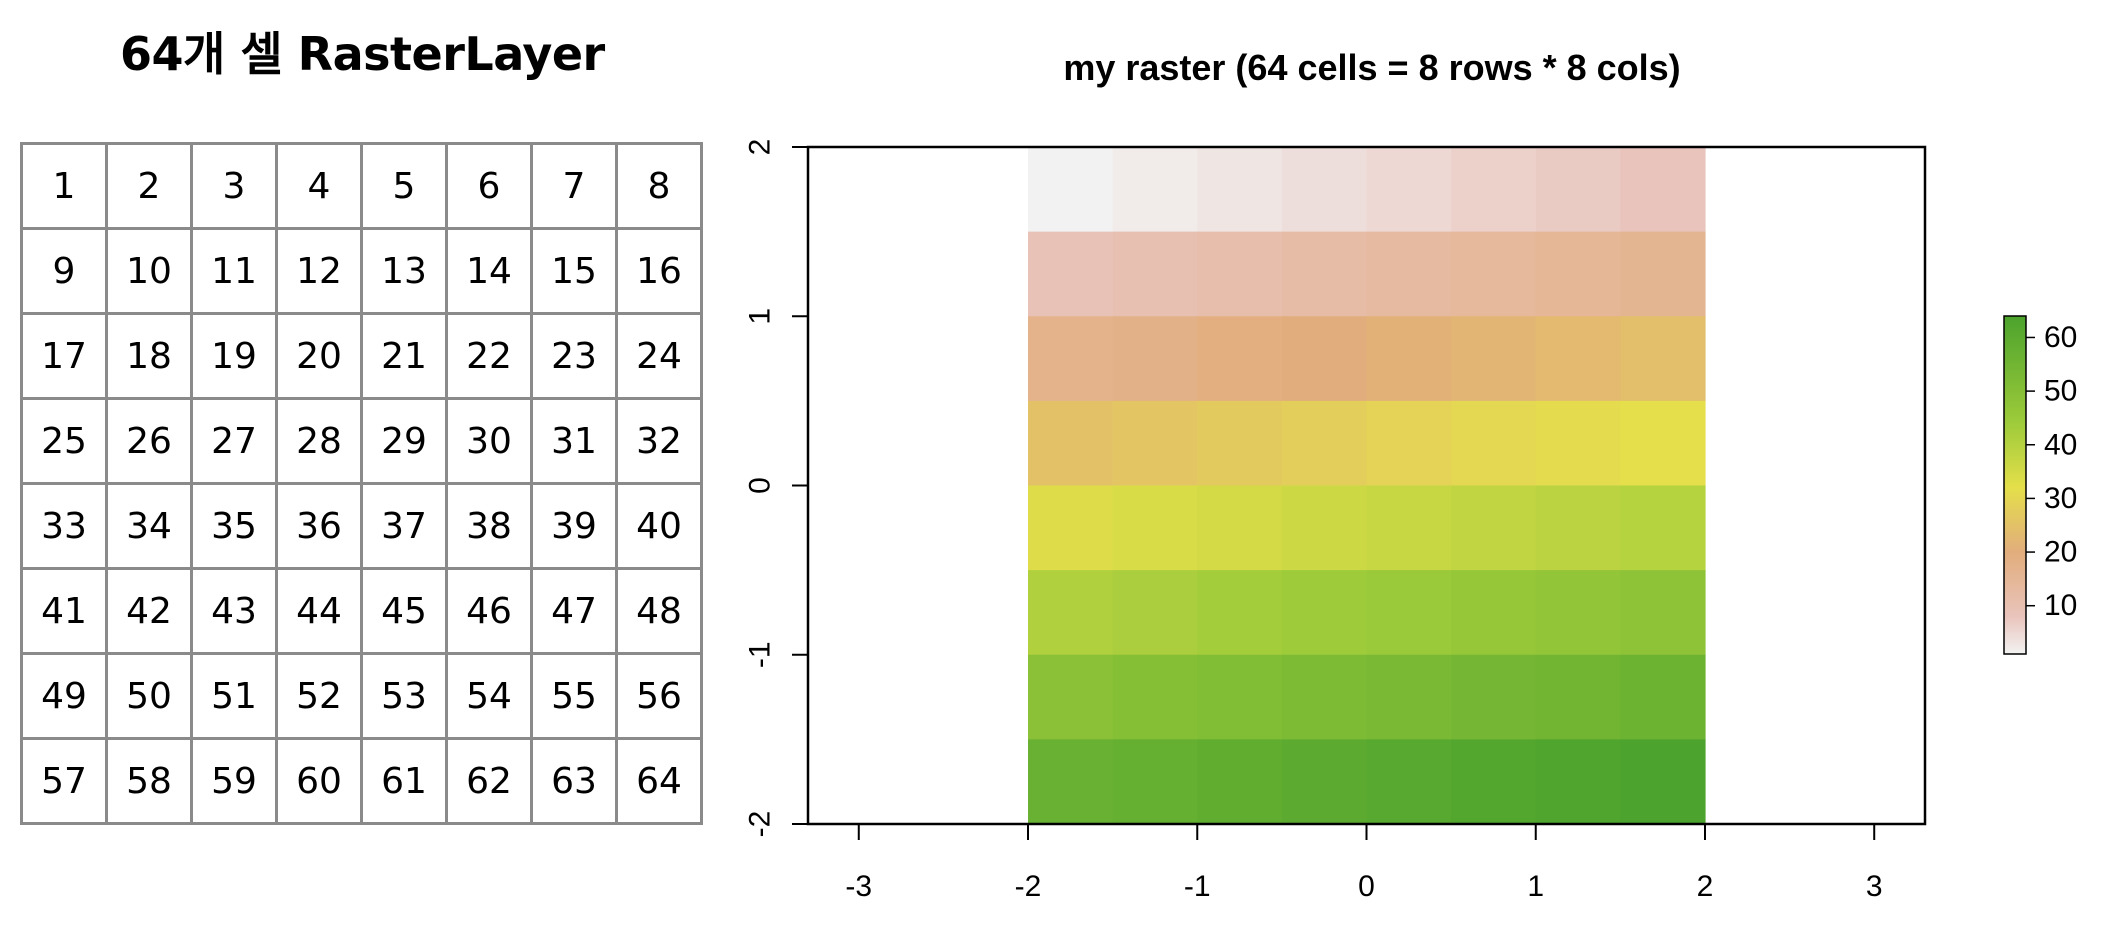 This screenshot has height=932, width=2128. Describe the element at coordinates (574, 781) in the screenshot. I see `grid-cell: 63` at that location.